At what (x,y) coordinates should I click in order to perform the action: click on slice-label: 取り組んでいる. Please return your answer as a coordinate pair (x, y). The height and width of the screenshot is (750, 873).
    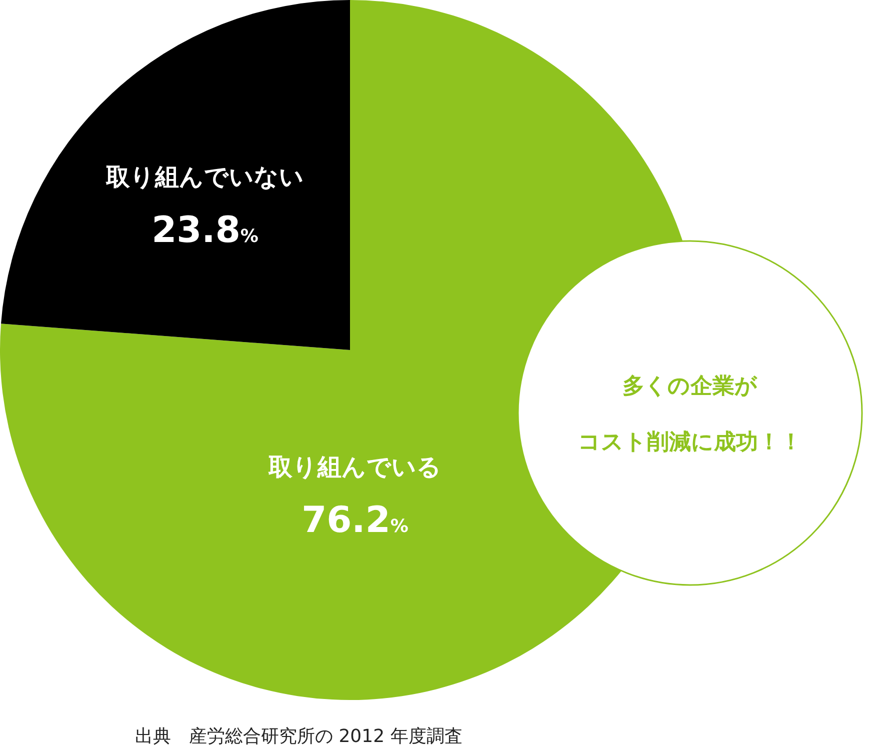
    Looking at the image, I should click on (355, 467).